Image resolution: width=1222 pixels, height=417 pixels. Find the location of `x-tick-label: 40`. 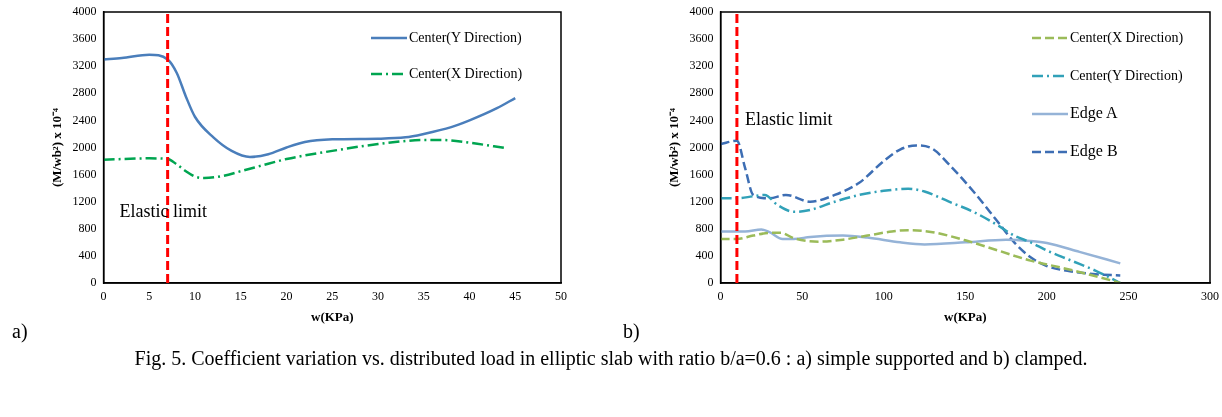

x-tick-label: 40 is located at coordinates (469, 296).